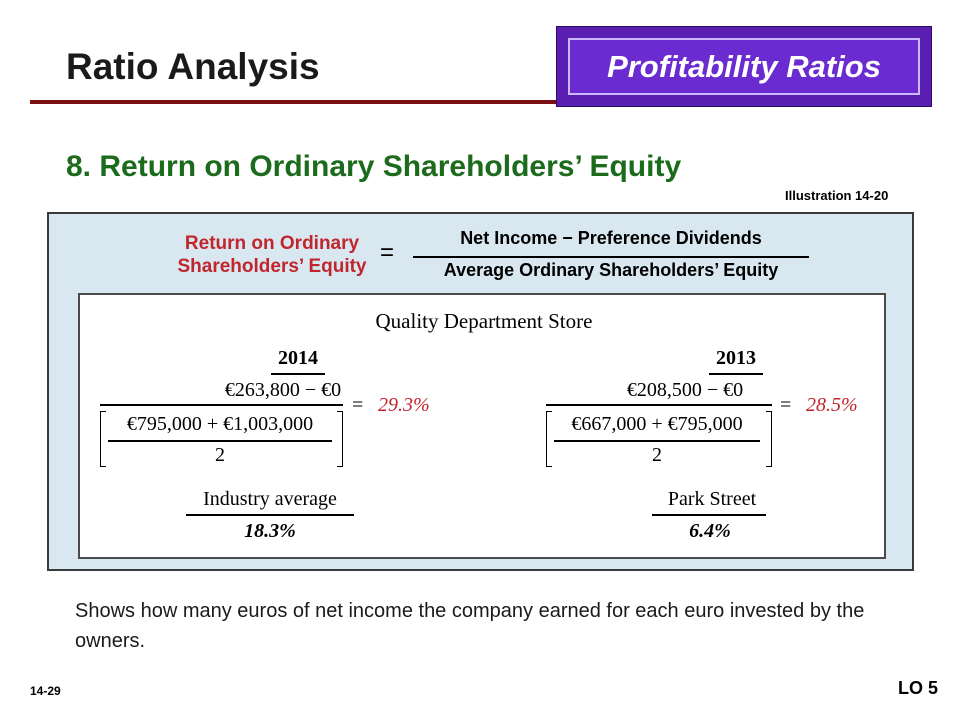 This screenshot has height=720, width=960. I want to click on topic-badge: Profitability Ratios, so click(744, 66).